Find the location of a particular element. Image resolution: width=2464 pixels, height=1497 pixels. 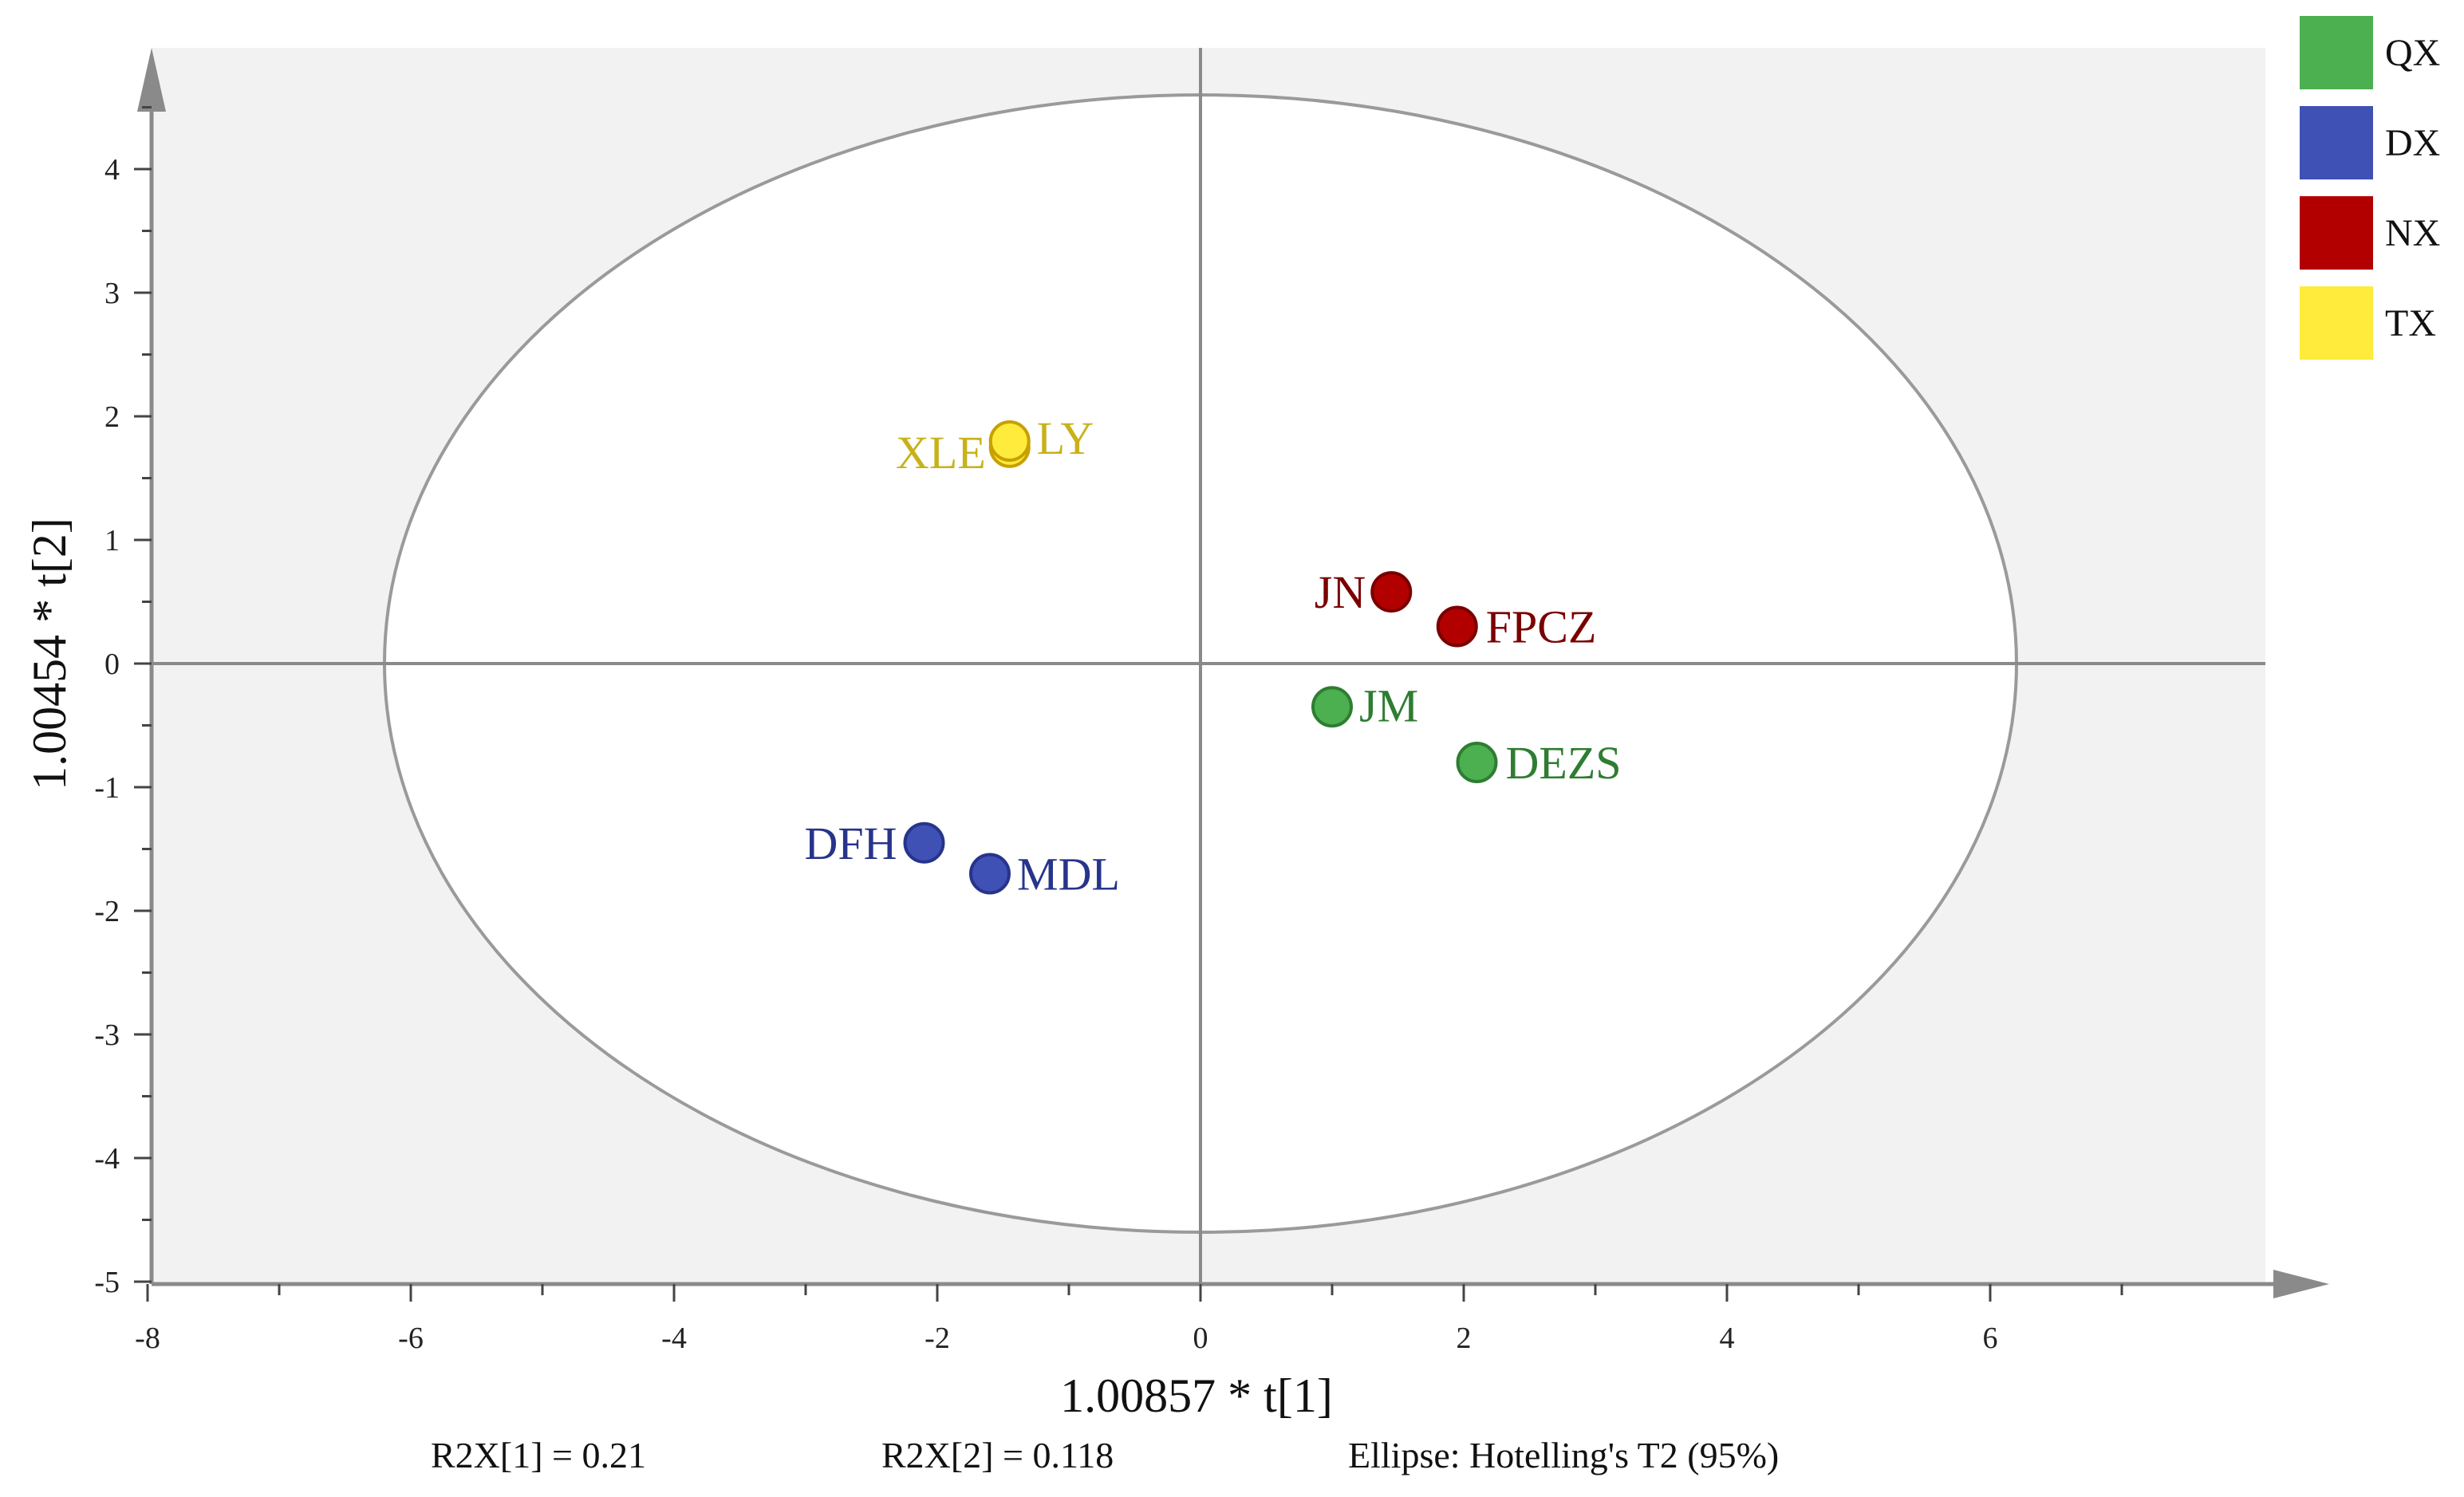

x-axis-arrow is located at coordinates (2301, 1284).